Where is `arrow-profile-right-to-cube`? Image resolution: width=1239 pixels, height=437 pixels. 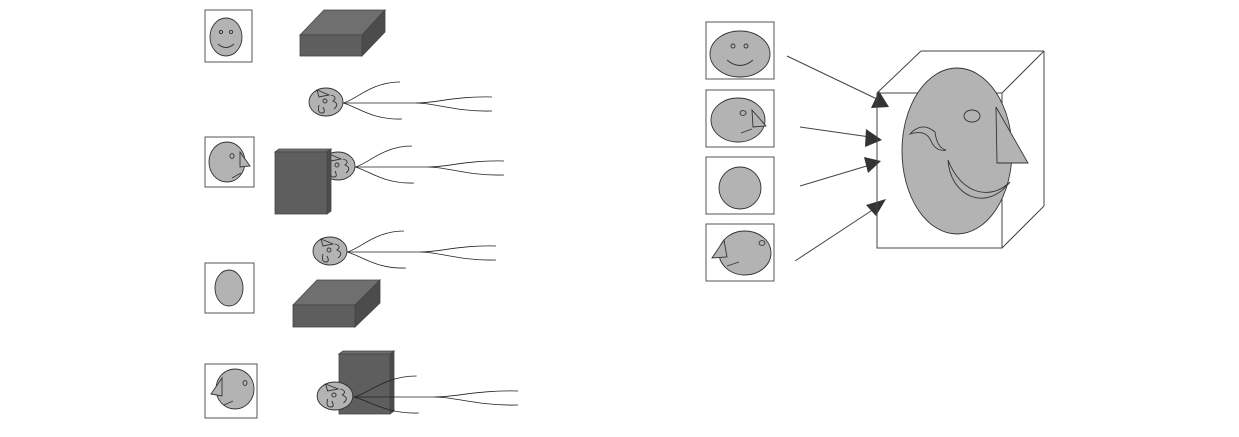 arrow-profile-right-to-cube is located at coordinates (840, 136).